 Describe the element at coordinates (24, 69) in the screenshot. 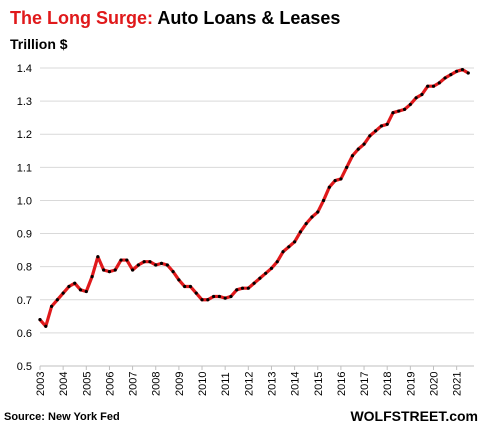

I see `y-tick-label: 1.4` at that location.